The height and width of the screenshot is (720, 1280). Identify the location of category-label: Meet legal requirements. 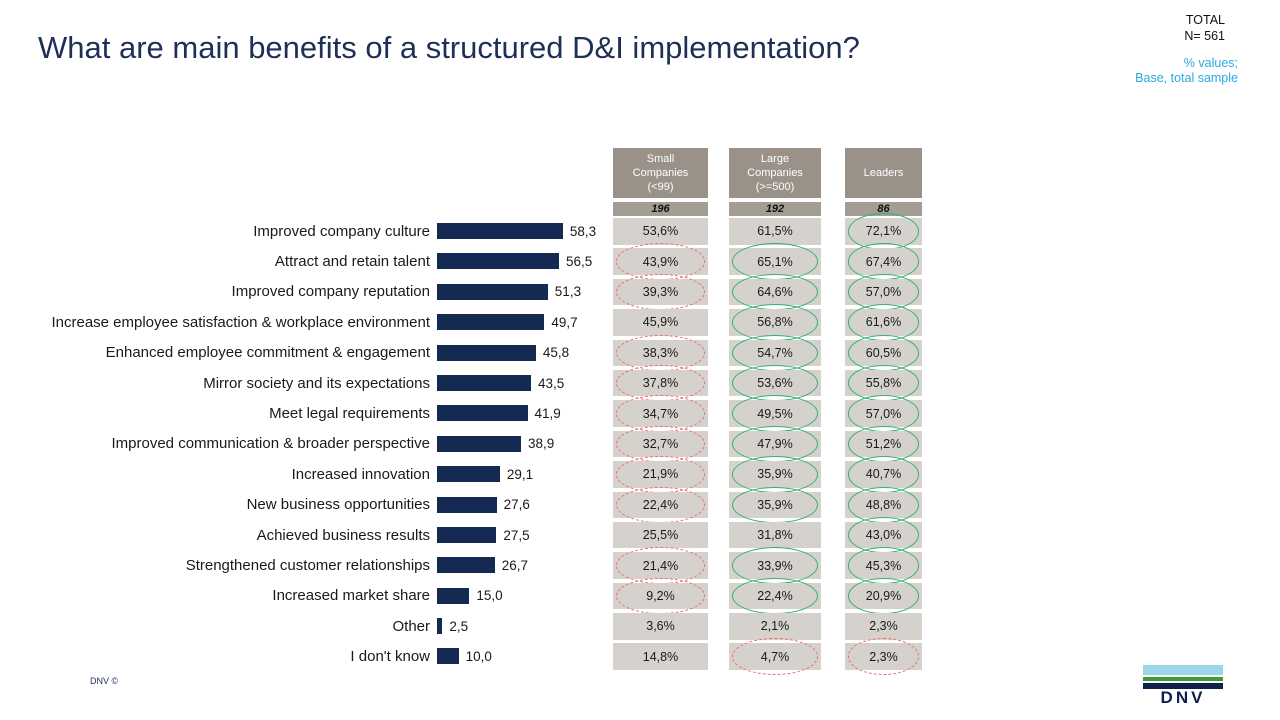
(349, 414).